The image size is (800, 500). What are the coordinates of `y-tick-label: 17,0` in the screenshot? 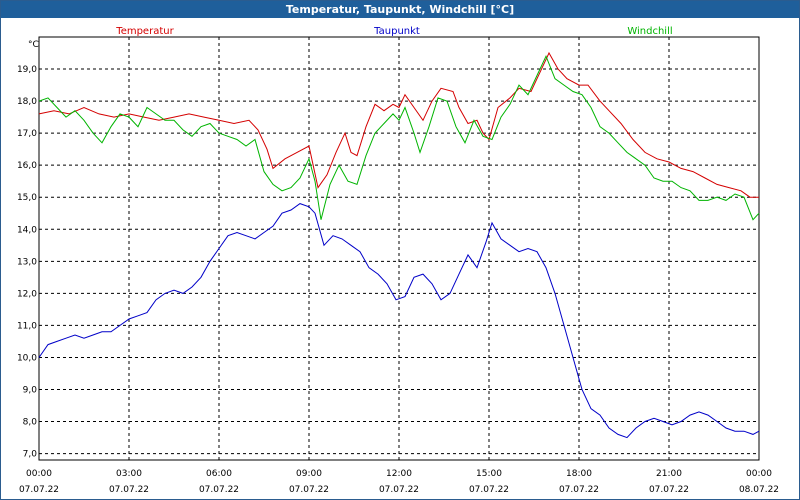 It's located at (27, 134).